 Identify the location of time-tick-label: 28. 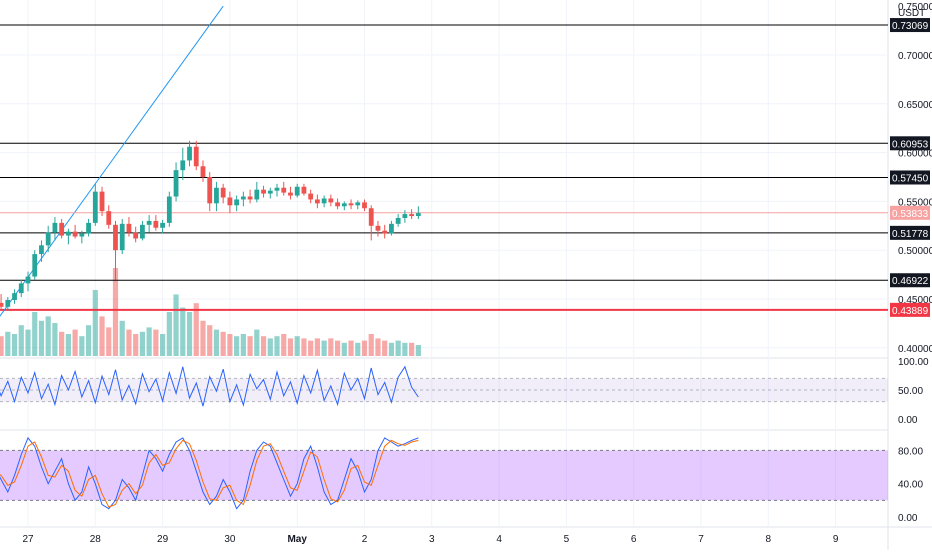
(96, 539).